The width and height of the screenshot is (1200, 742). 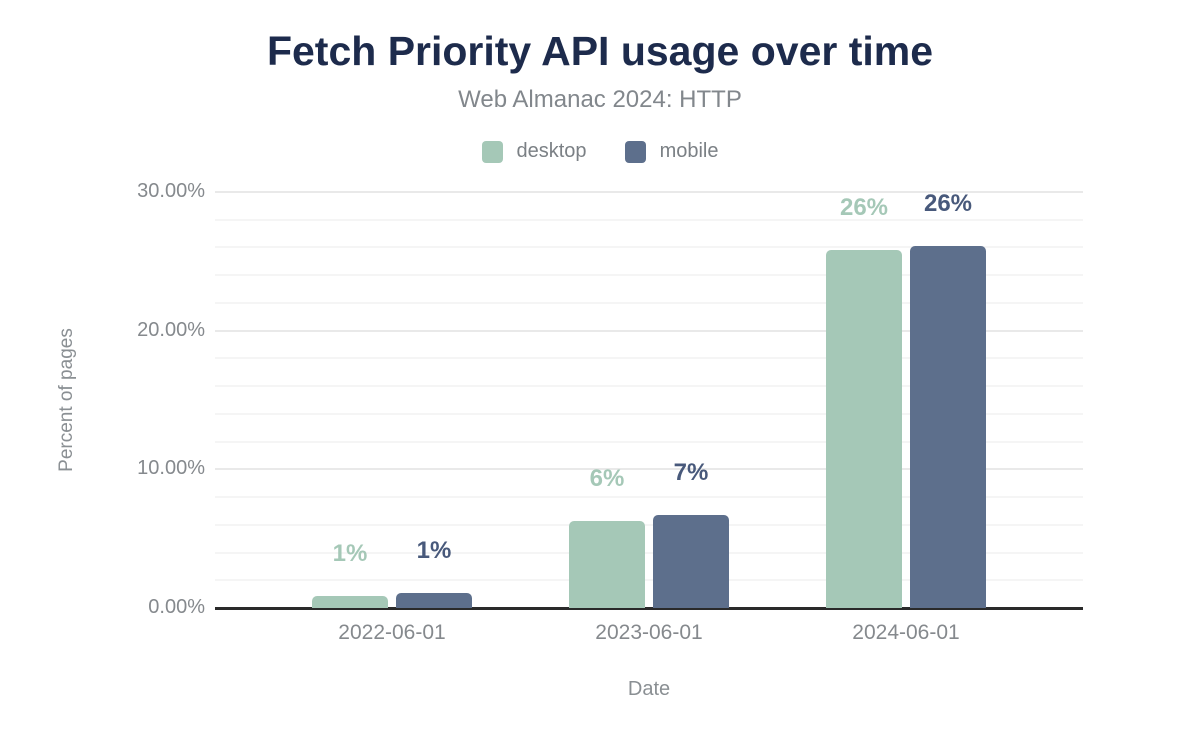 I want to click on x-axis-title: Date, so click(x=649, y=689).